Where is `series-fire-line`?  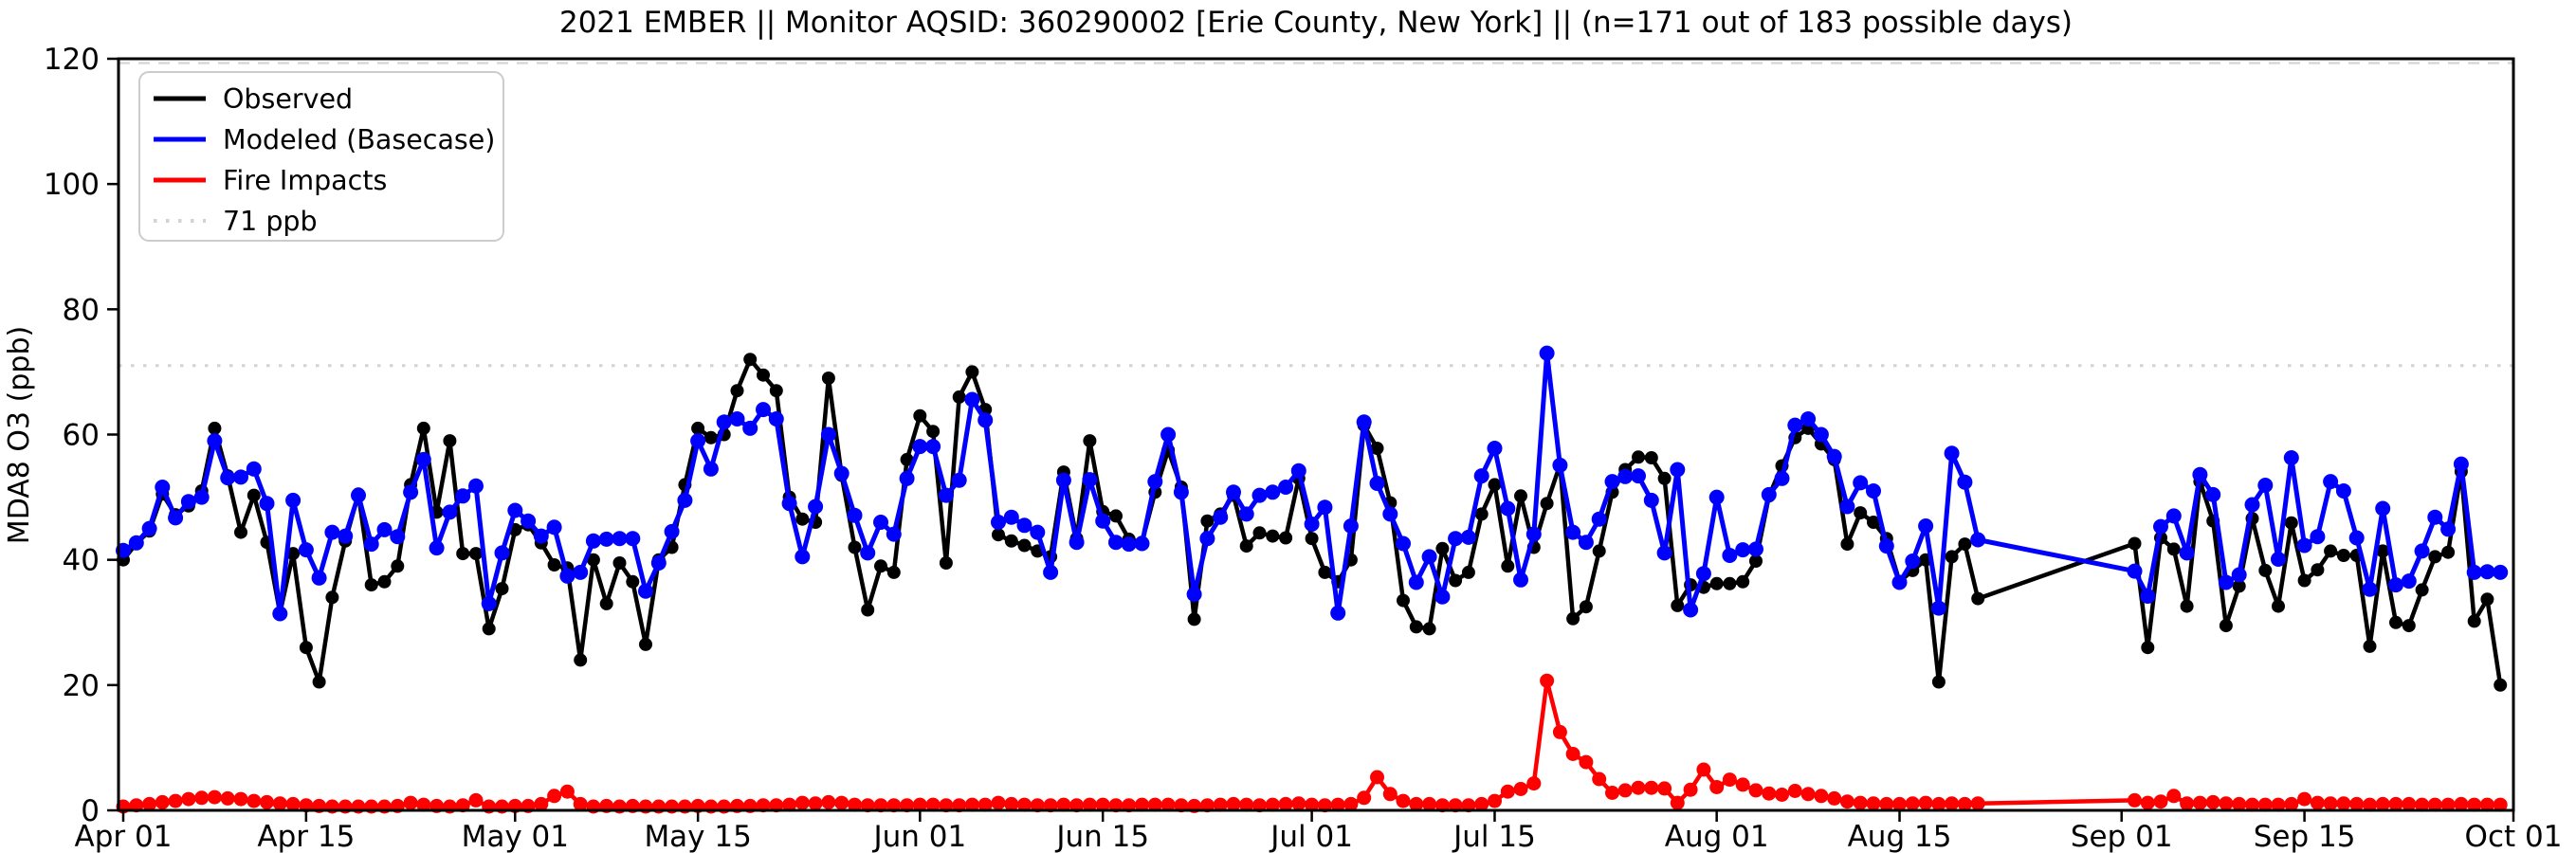
series-fire-line is located at coordinates (1311, 743).